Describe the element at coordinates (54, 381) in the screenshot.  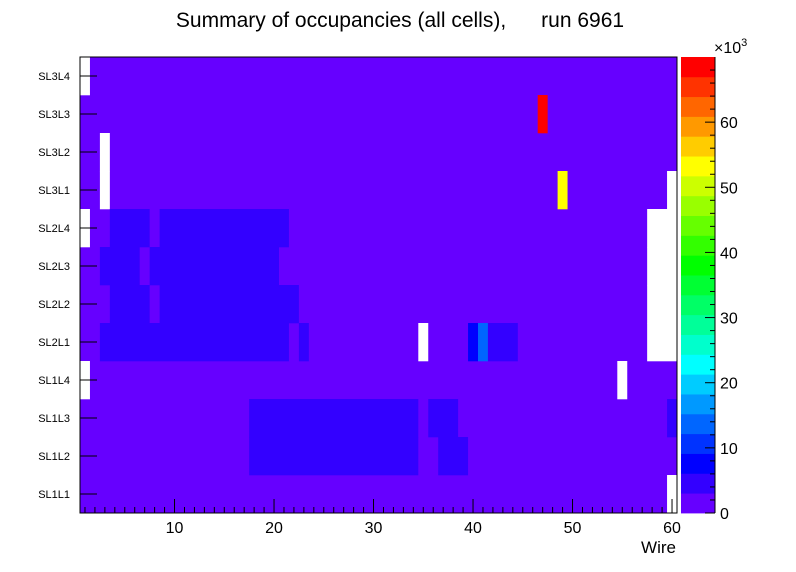
I see `y-tick-label-sl1l4: SL1L4` at that location.